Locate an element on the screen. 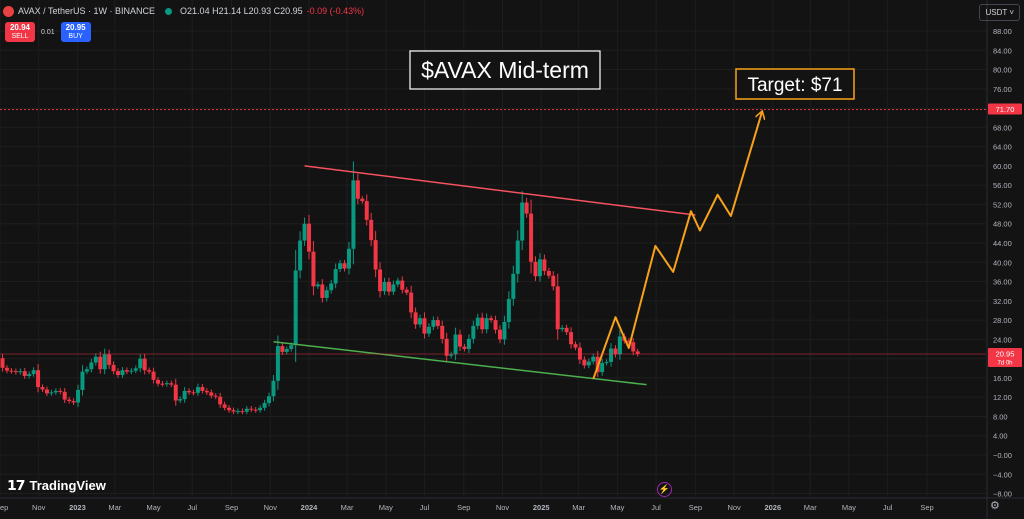 The width and height of the screenshot is (1024, 519). y-tick-label: −4.00 is located at coordinates (1002, 474).